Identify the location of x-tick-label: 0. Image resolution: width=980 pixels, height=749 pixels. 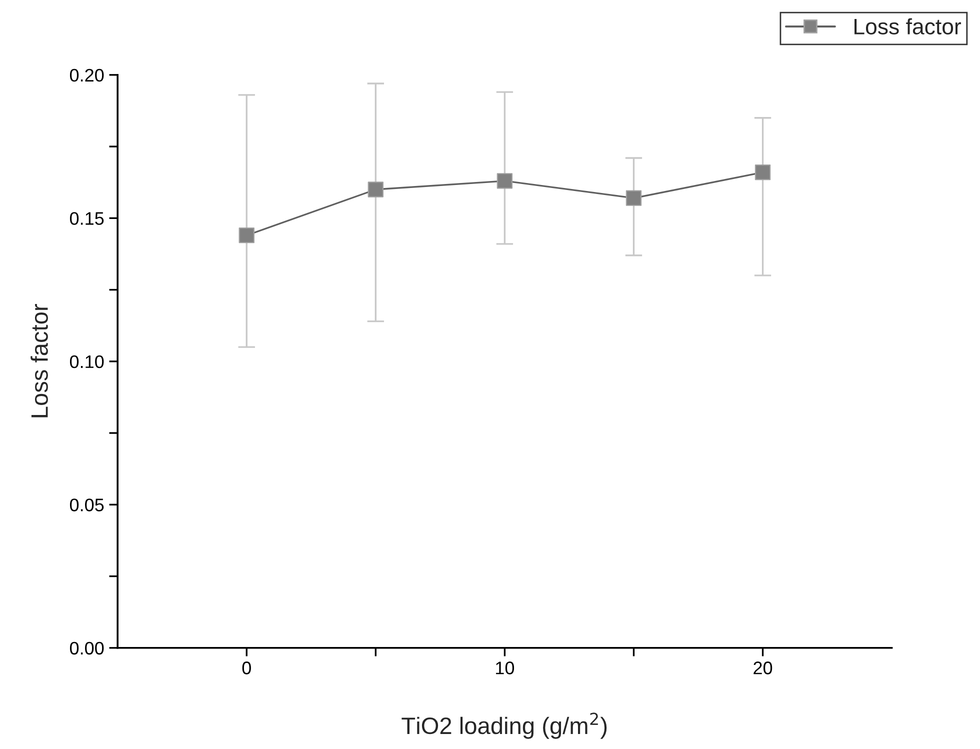
(246, 668).